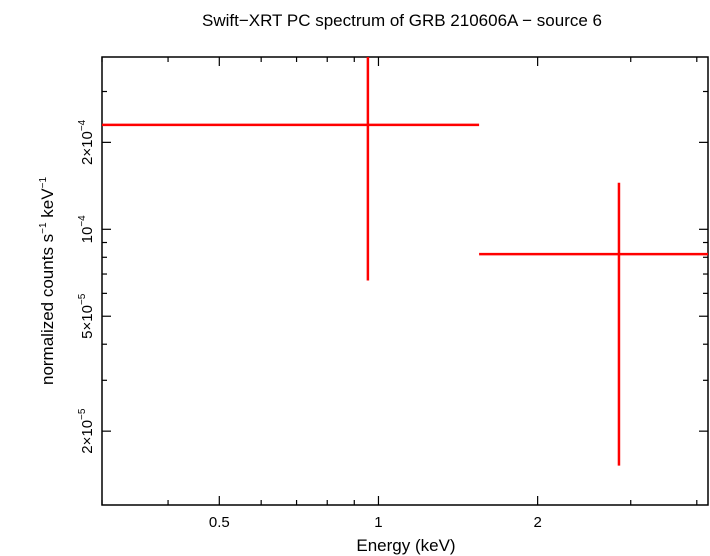 This screenshot has height=556, width=710. What do you see at coordinates (537, 522) in the screenshot?
I see `x-tick-label: 2` at bounding box center [537, 522].